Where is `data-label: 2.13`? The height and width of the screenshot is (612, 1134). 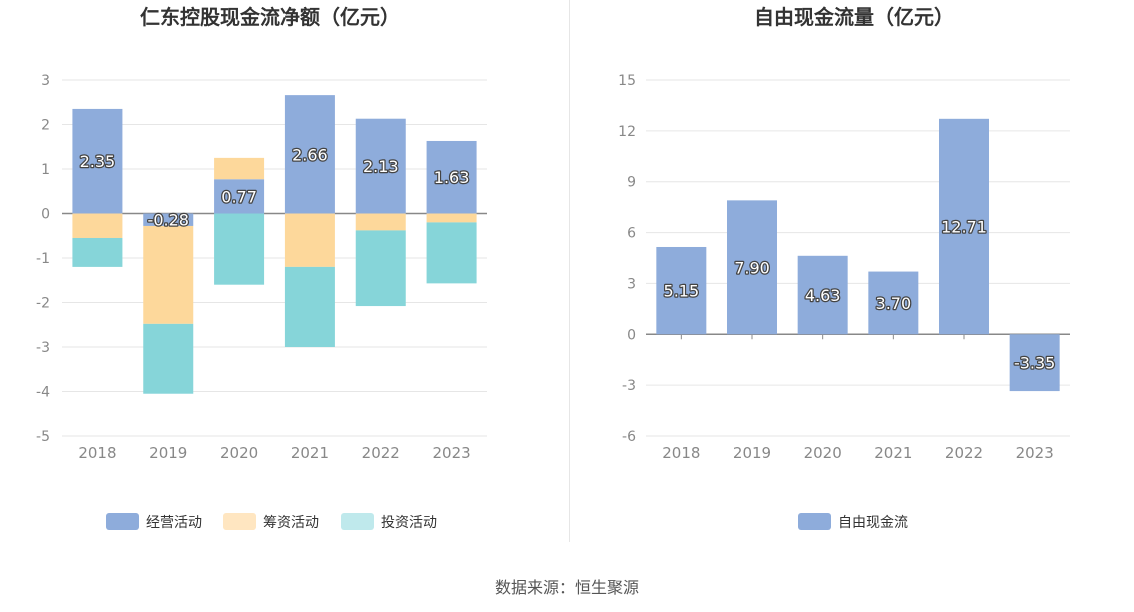 data-label: 2.13 is located at coordinates (381, 166).